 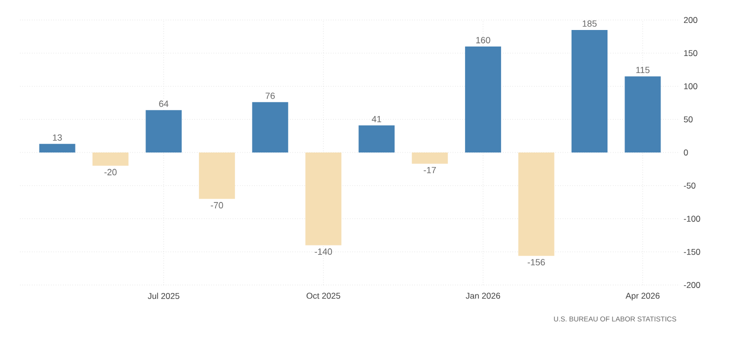 What do you see at coordinates (270, 95) in the screenshot?
I see `data-label: 76` at bounding box center [270, 95].